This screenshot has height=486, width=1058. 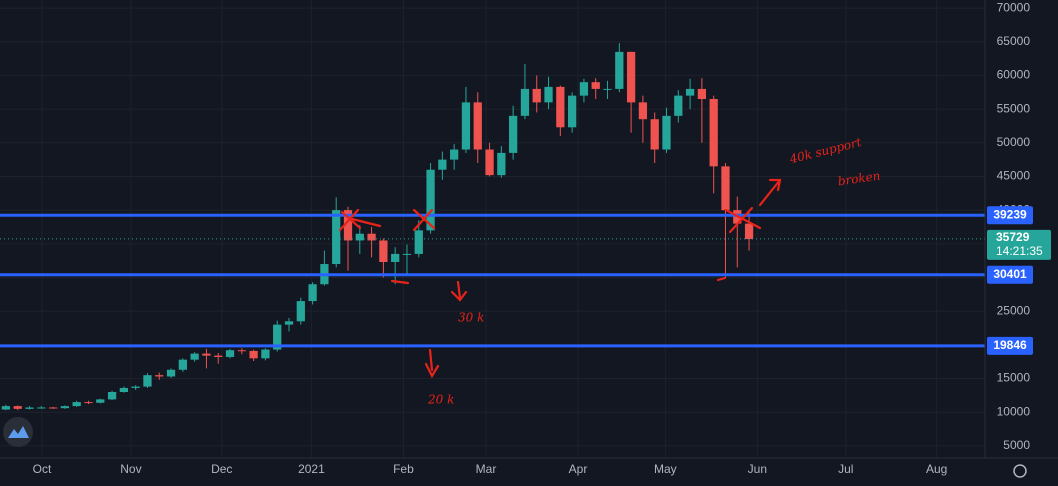 What do you see at coordinates (1014, 75) in the screenshot?
I see `y-tick-label: 60000` at bounding box center [1014, 75].